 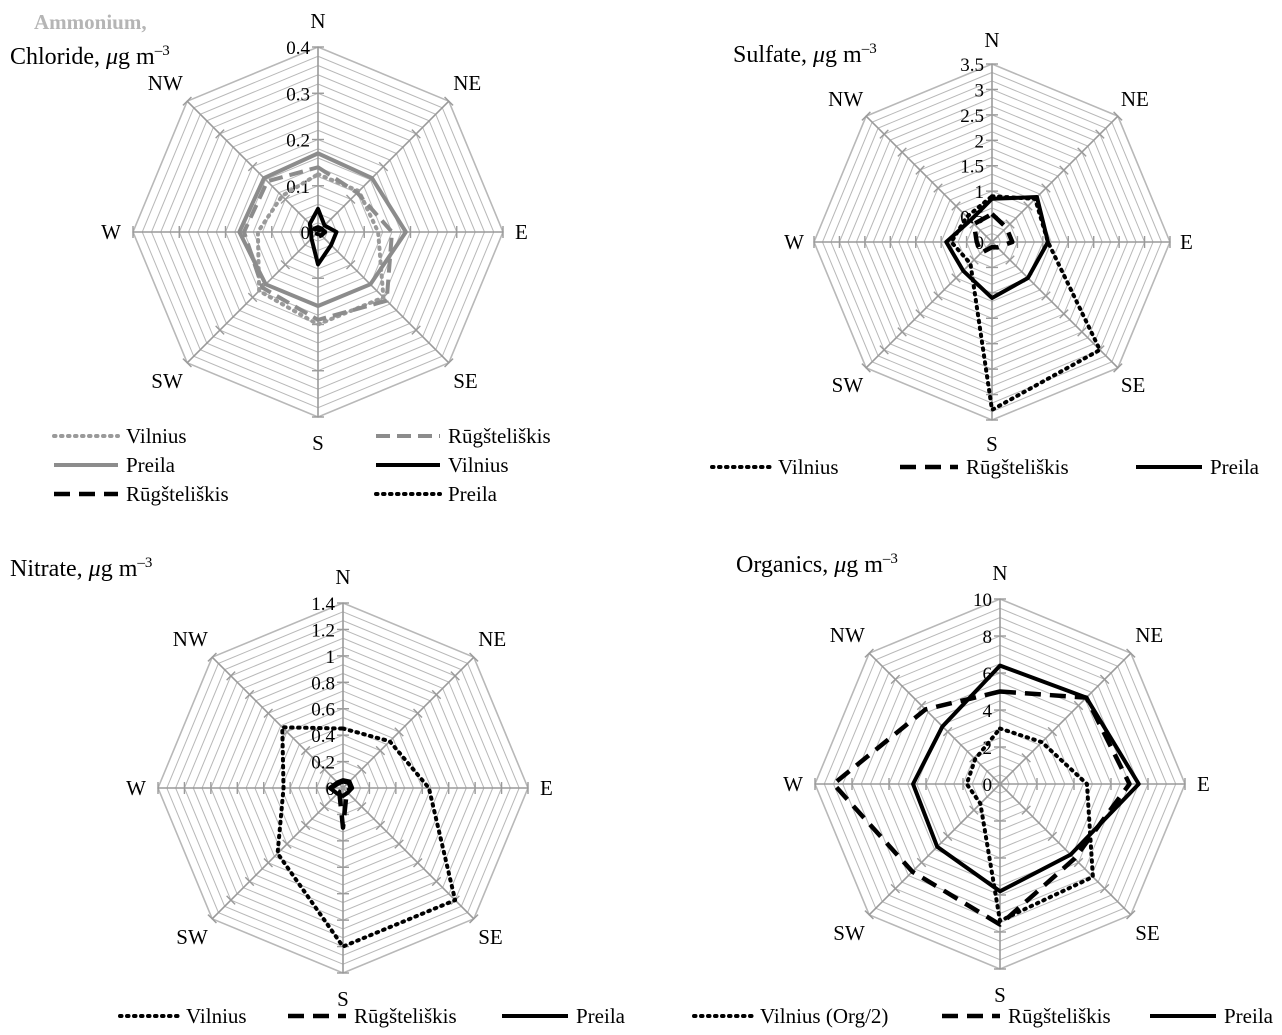 I want to click on radial-tick-label: 0, so click(x=306, y=233).